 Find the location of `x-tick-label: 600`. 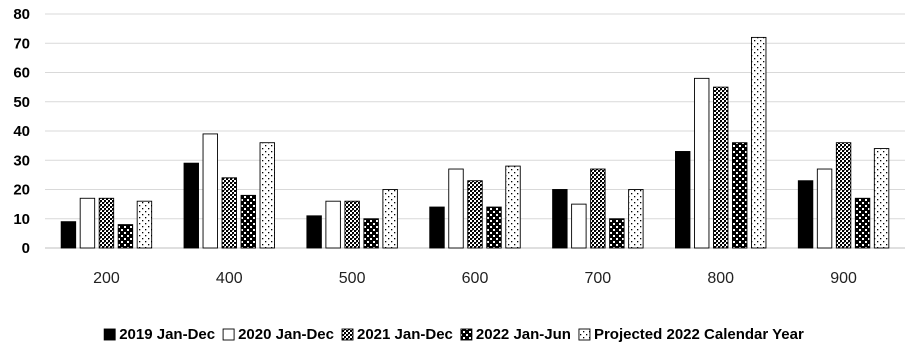

x-tick-label: 600 is located at coordinates (475, 278).